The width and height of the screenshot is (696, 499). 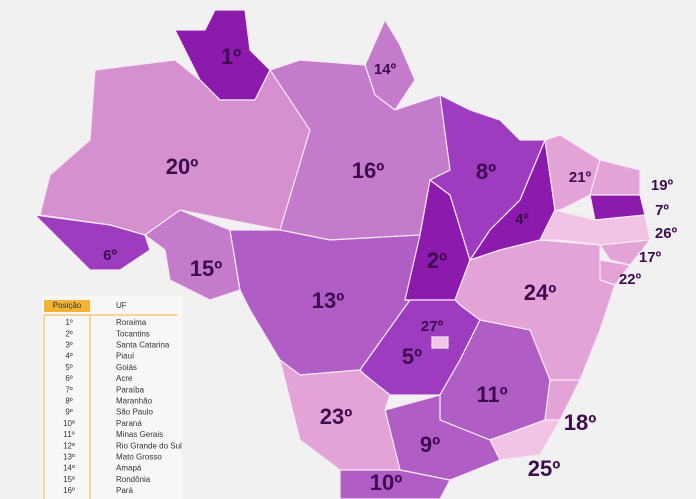 I want to click on state-rank: 19º, so click(x=662, y=185).